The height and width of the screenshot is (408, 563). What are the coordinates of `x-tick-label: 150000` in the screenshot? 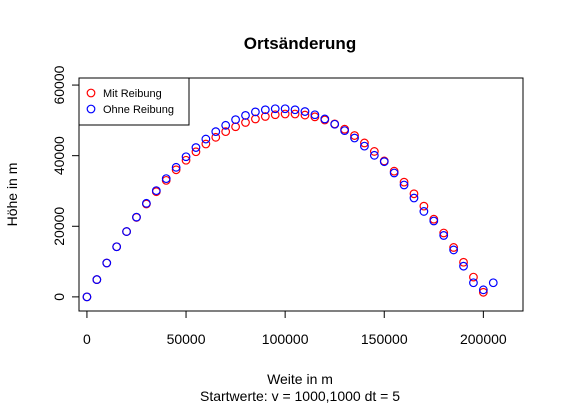 It's located at (384, 339).